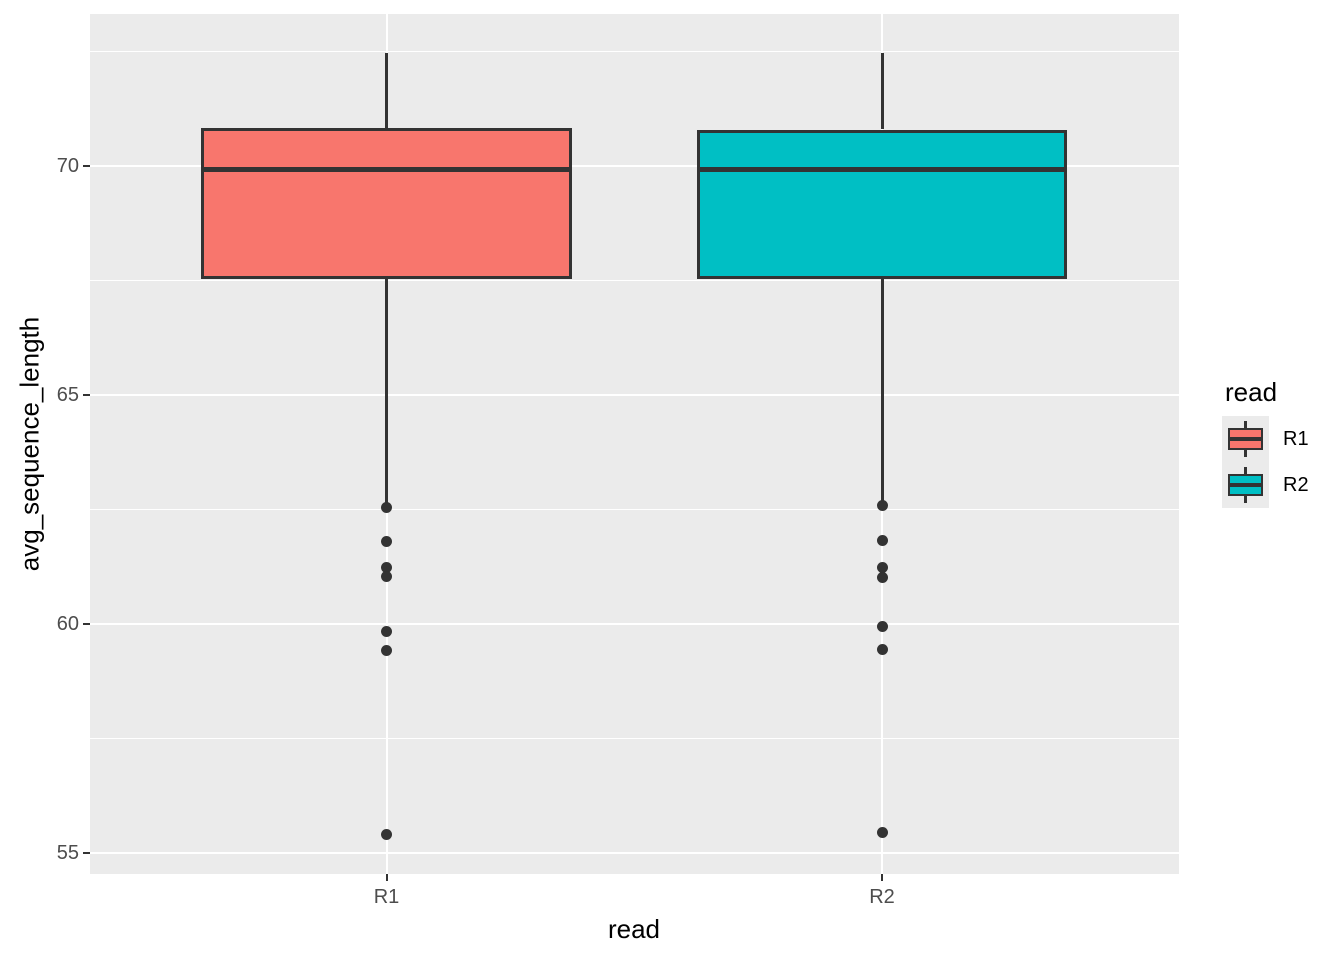 Image resolution: width=1344 pixels, height=960 pixels. Describe the element at coordinates (882, 897) in the screenshot. I see `x-tick-label: R2` at that location.